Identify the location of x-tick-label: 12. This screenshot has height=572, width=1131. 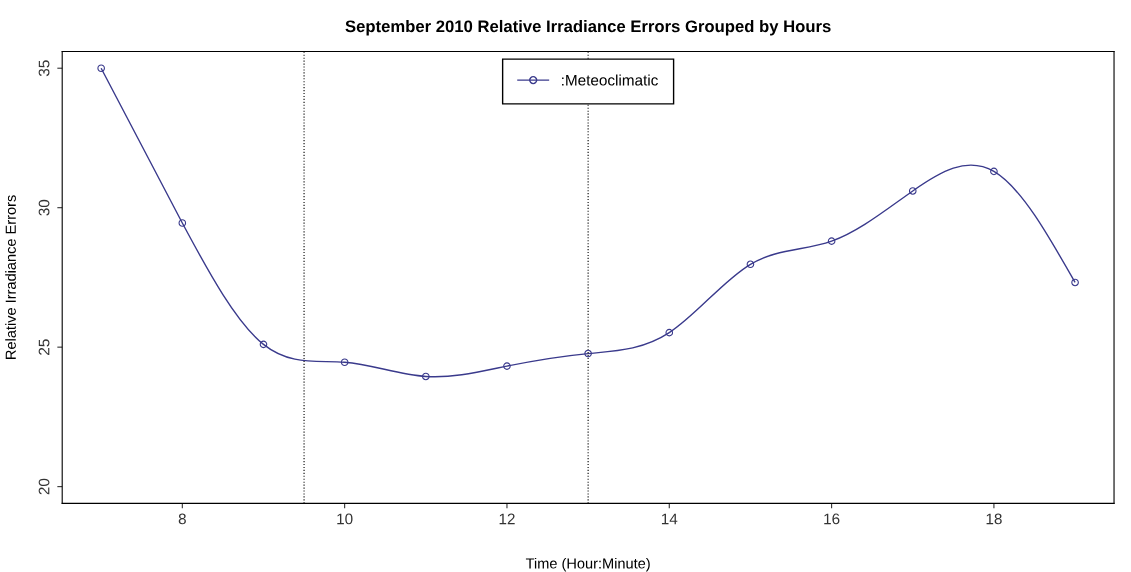
(507, 519).